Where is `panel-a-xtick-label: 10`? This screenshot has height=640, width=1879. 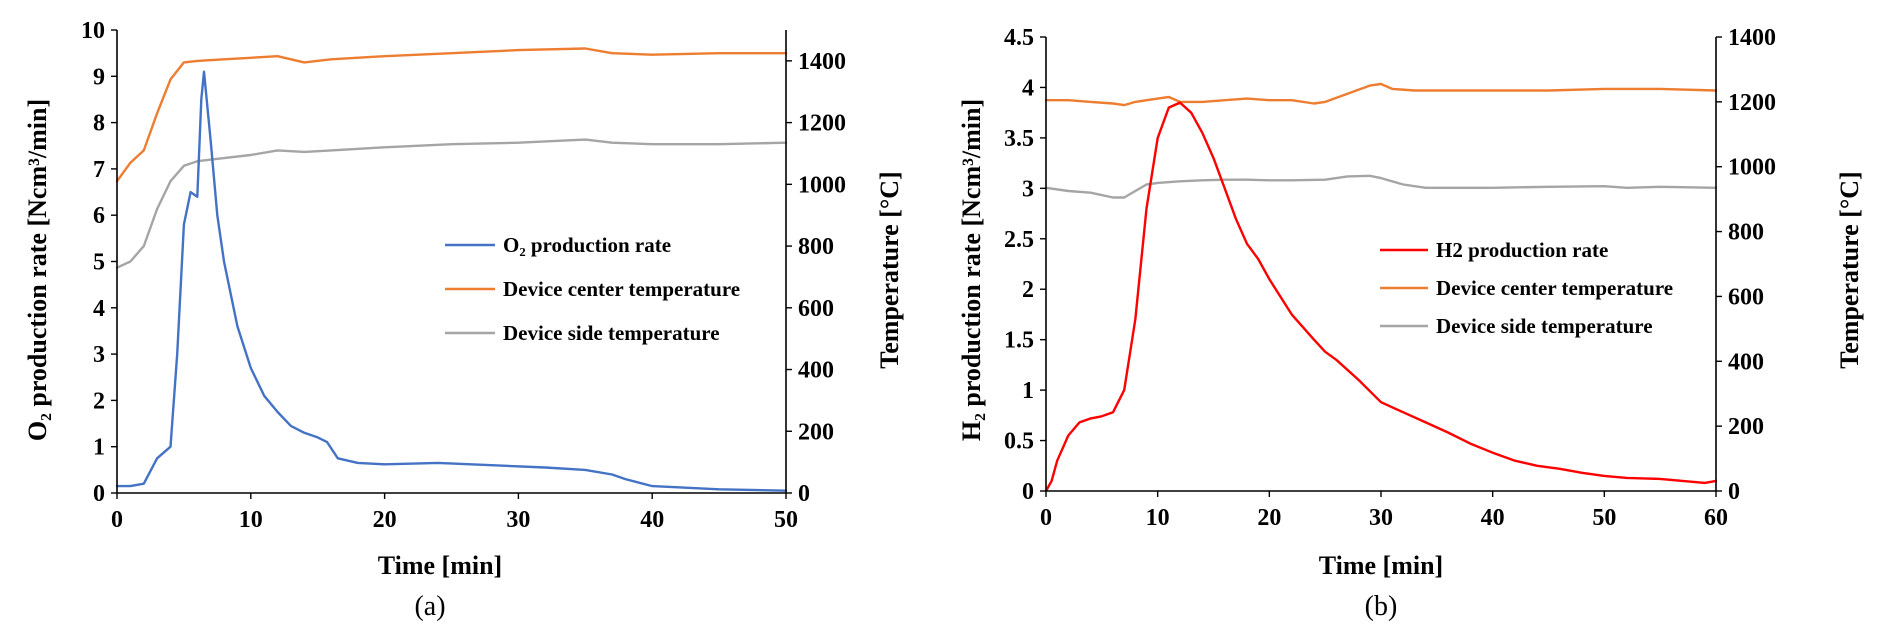 panel-a-xtick-label: 10 is located at coordinates (251, 520).